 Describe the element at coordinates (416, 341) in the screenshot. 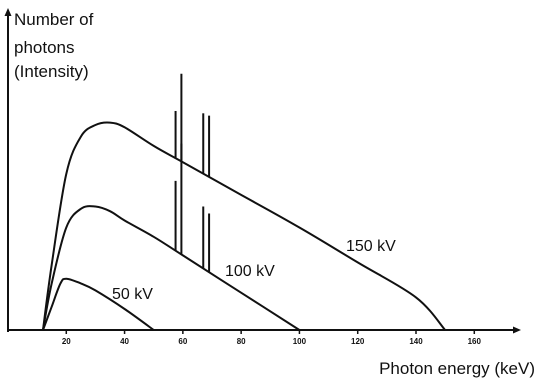

I see `x-tick-label-140: 140` at that location.